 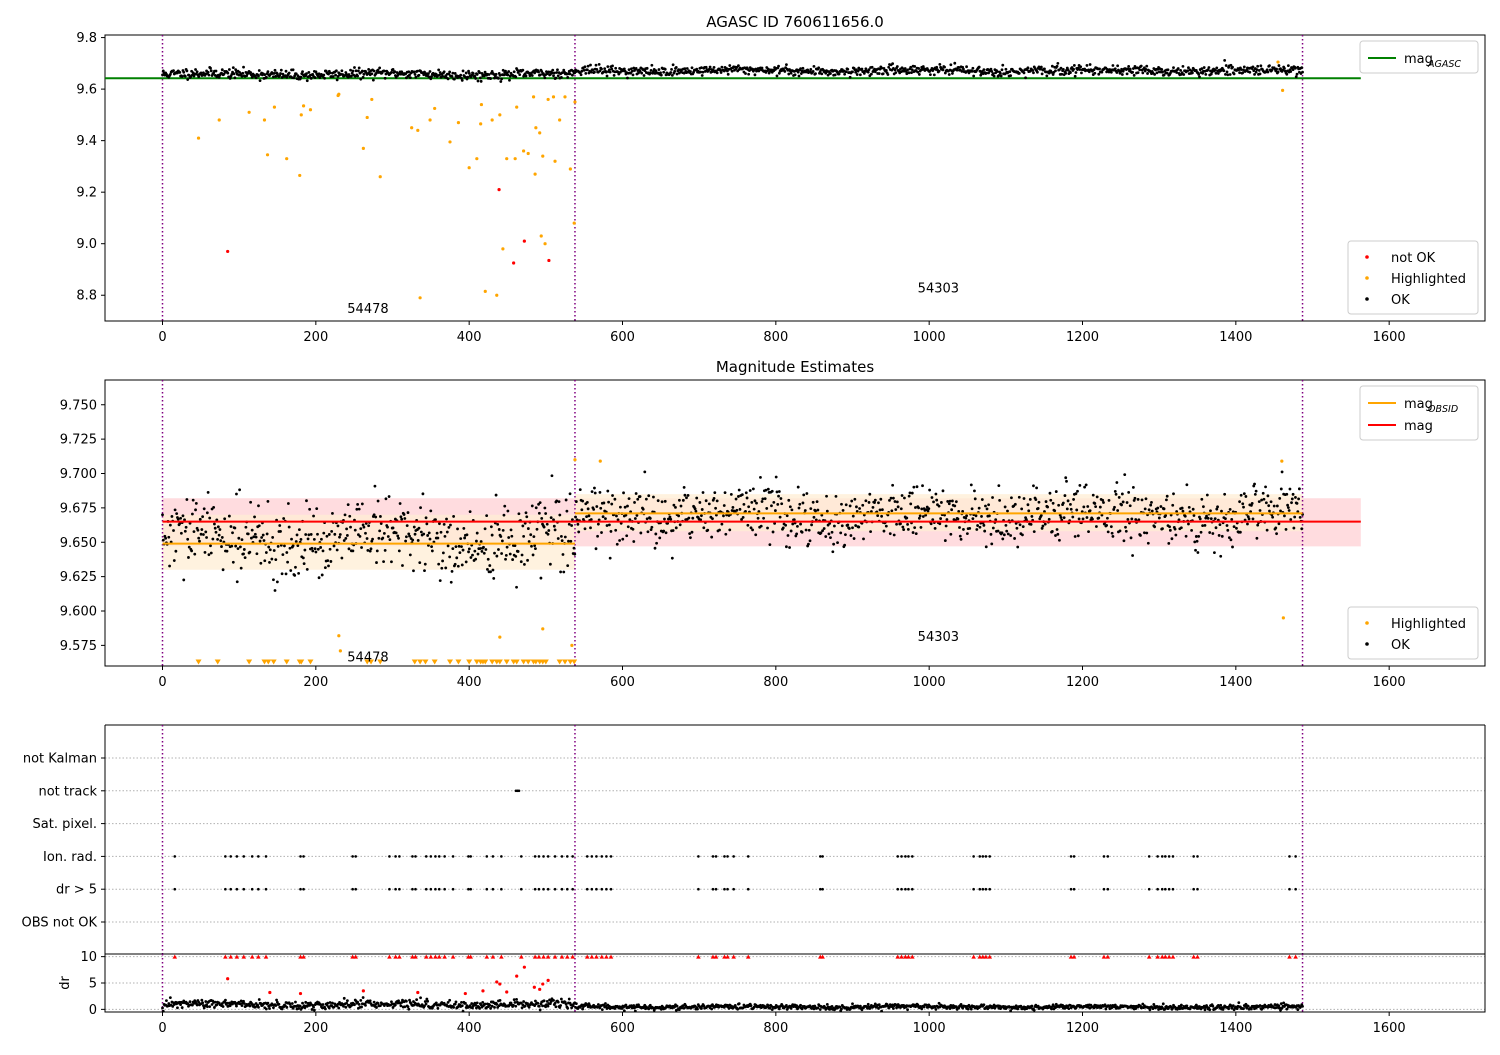 I want to click on obsid-annotation: 54478, so click(x=367, y=309).